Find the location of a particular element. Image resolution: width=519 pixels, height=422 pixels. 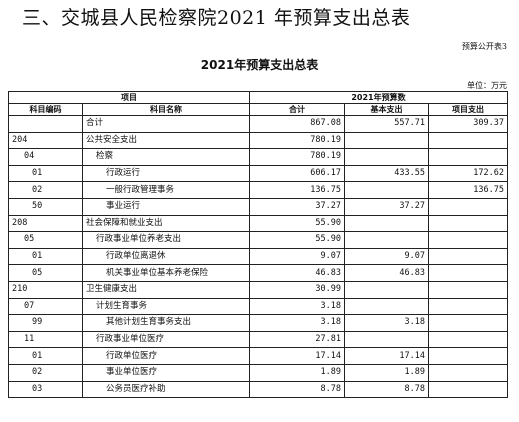

cell-code: 07 is located at coordinates (45, 306).